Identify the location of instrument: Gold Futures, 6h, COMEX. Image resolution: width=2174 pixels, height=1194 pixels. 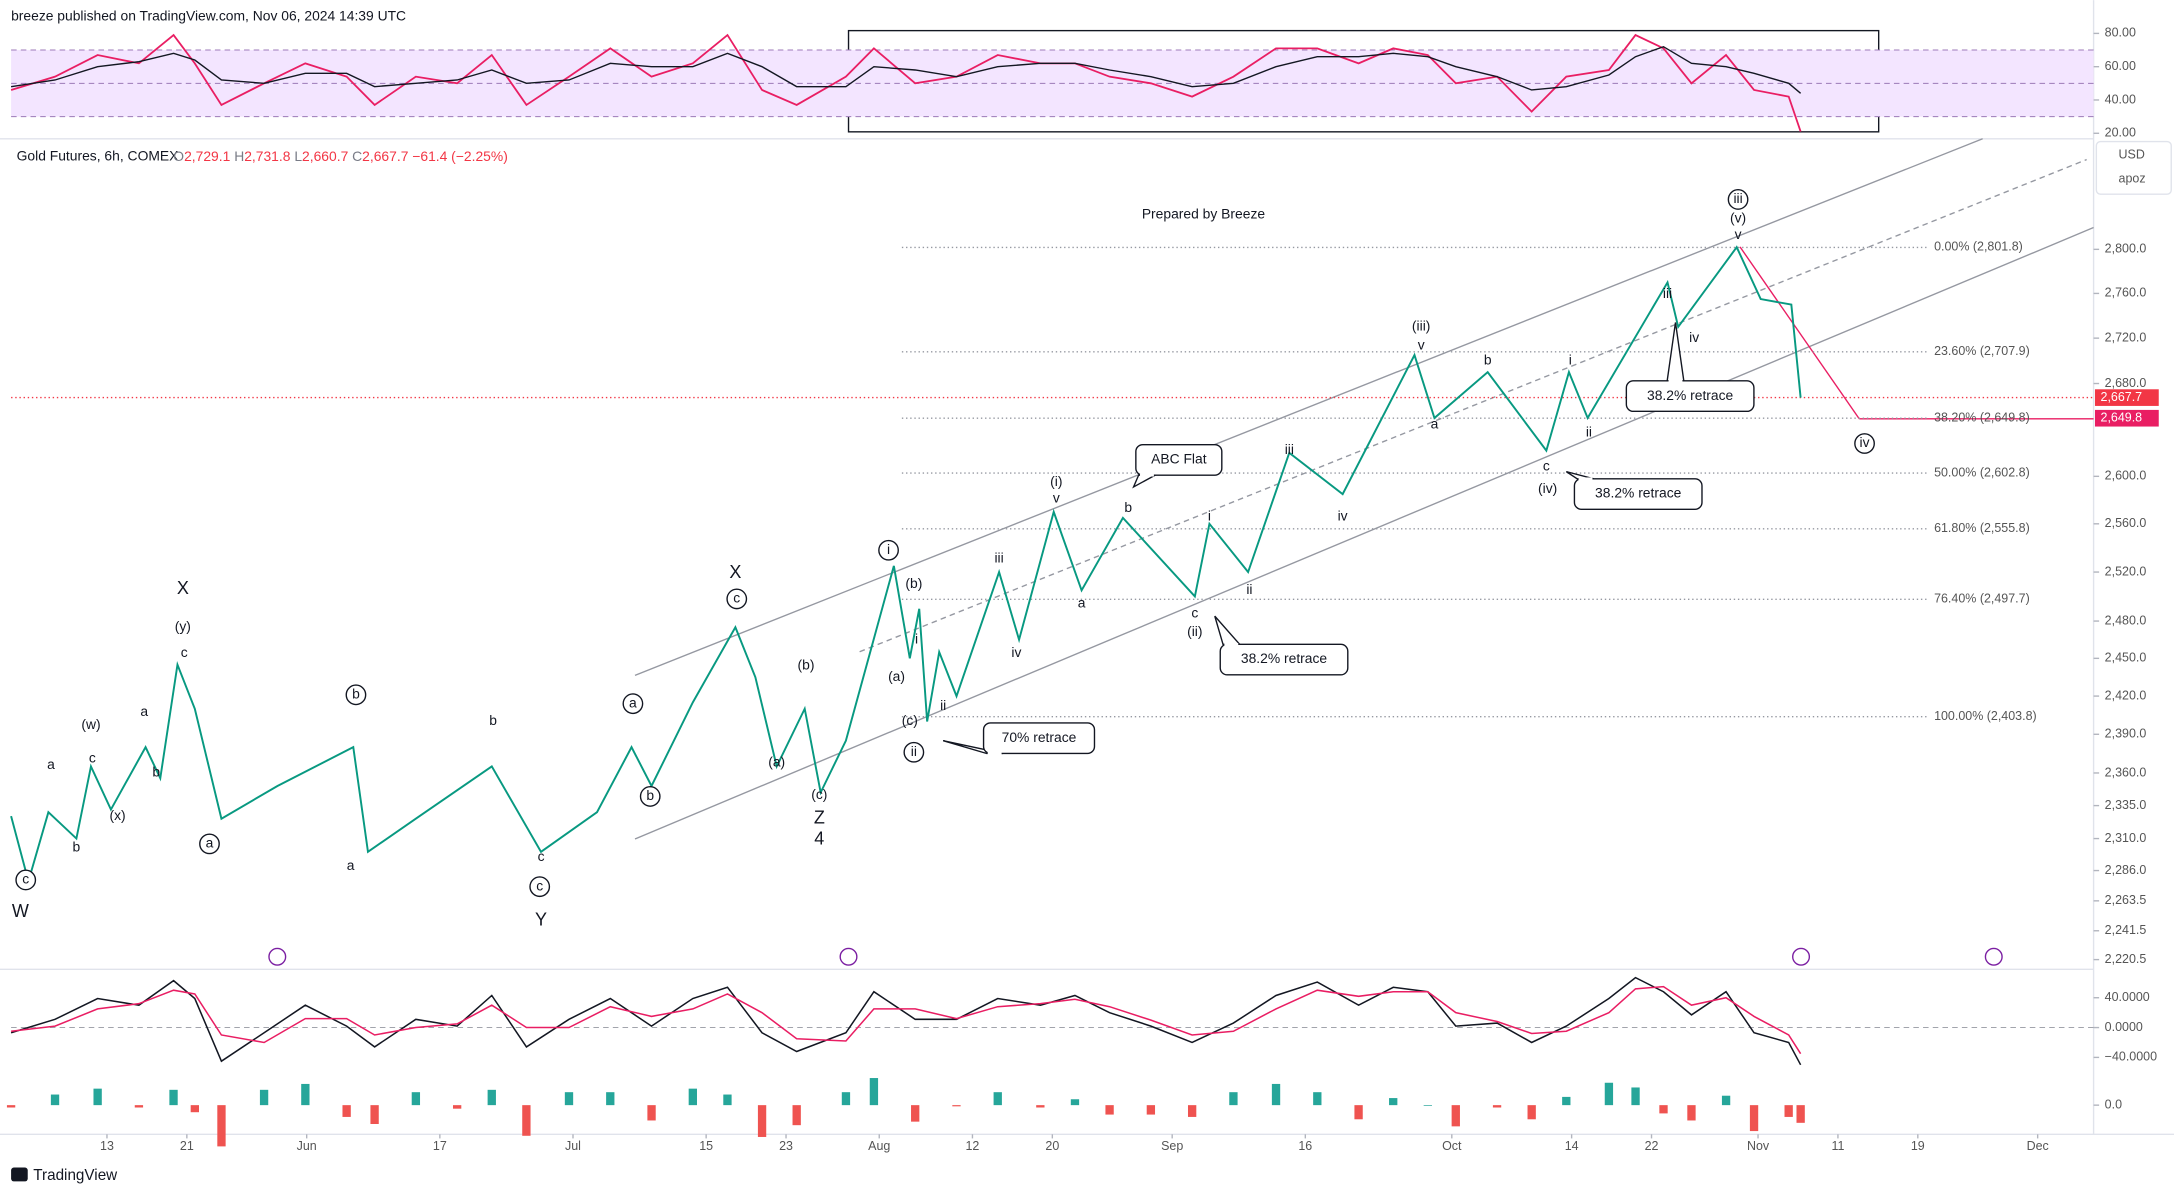
(98, 155).